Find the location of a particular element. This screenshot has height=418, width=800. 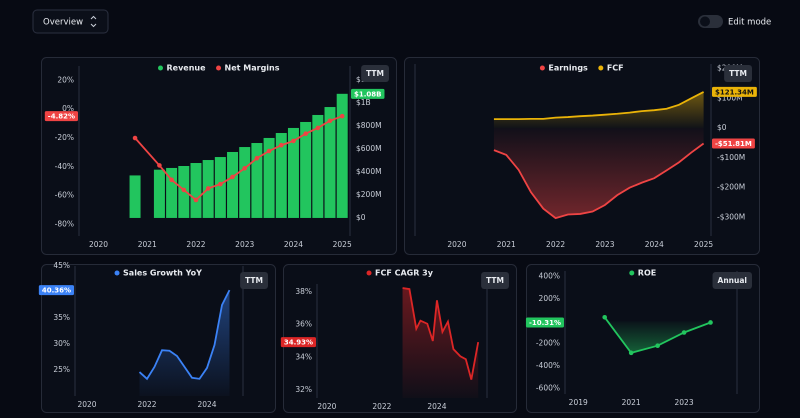

y-tick-label: $400M is located at coordinates (369, 171).